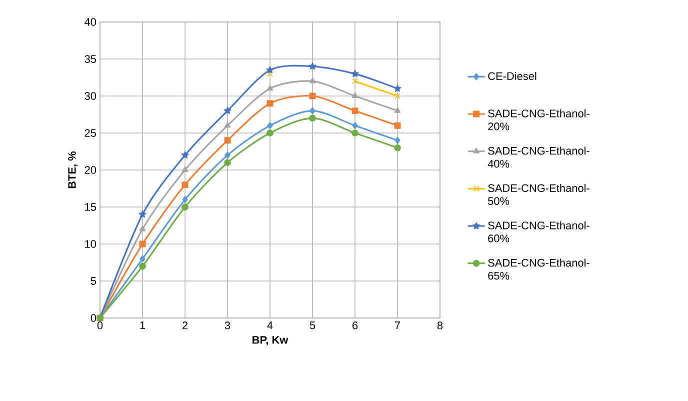 This screenshot has height=401, width=688. What do you see at coordinates (185, 326) in the screenshot?
I see `x-tick-label: 2` at bounding box center [185, 326].